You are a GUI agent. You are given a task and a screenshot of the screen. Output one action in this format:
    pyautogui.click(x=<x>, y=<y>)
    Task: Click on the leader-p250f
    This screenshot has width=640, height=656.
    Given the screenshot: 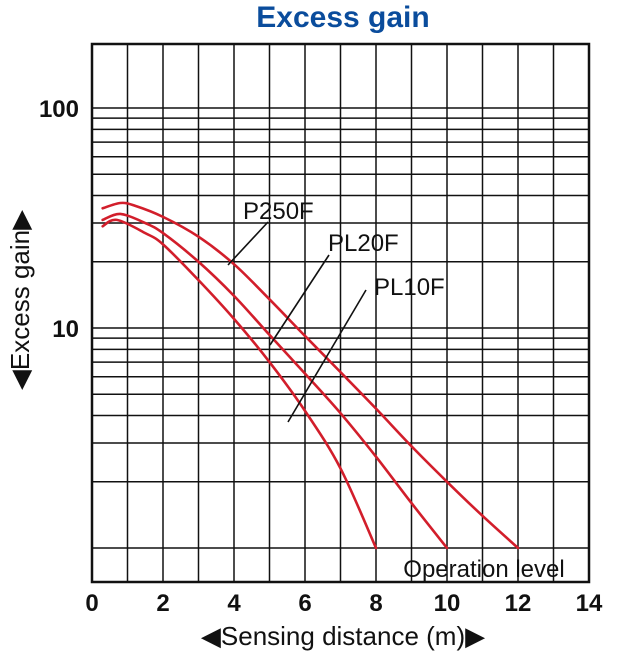 What is the action you would take?
    pyautogui.click(x=248, y=243)
    